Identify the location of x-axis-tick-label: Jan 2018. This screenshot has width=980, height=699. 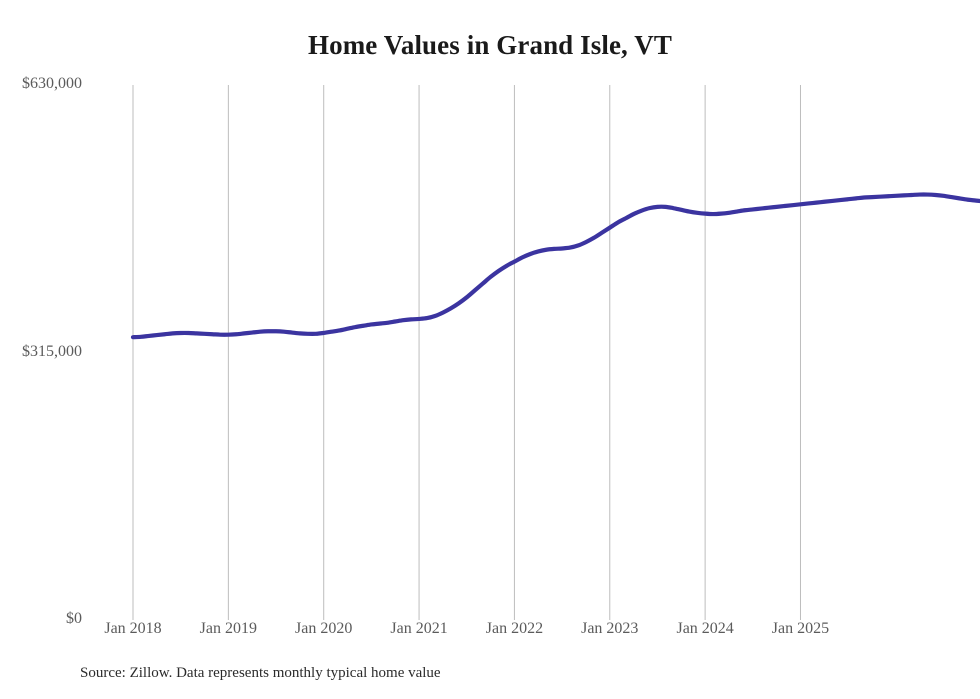
(133, 628).